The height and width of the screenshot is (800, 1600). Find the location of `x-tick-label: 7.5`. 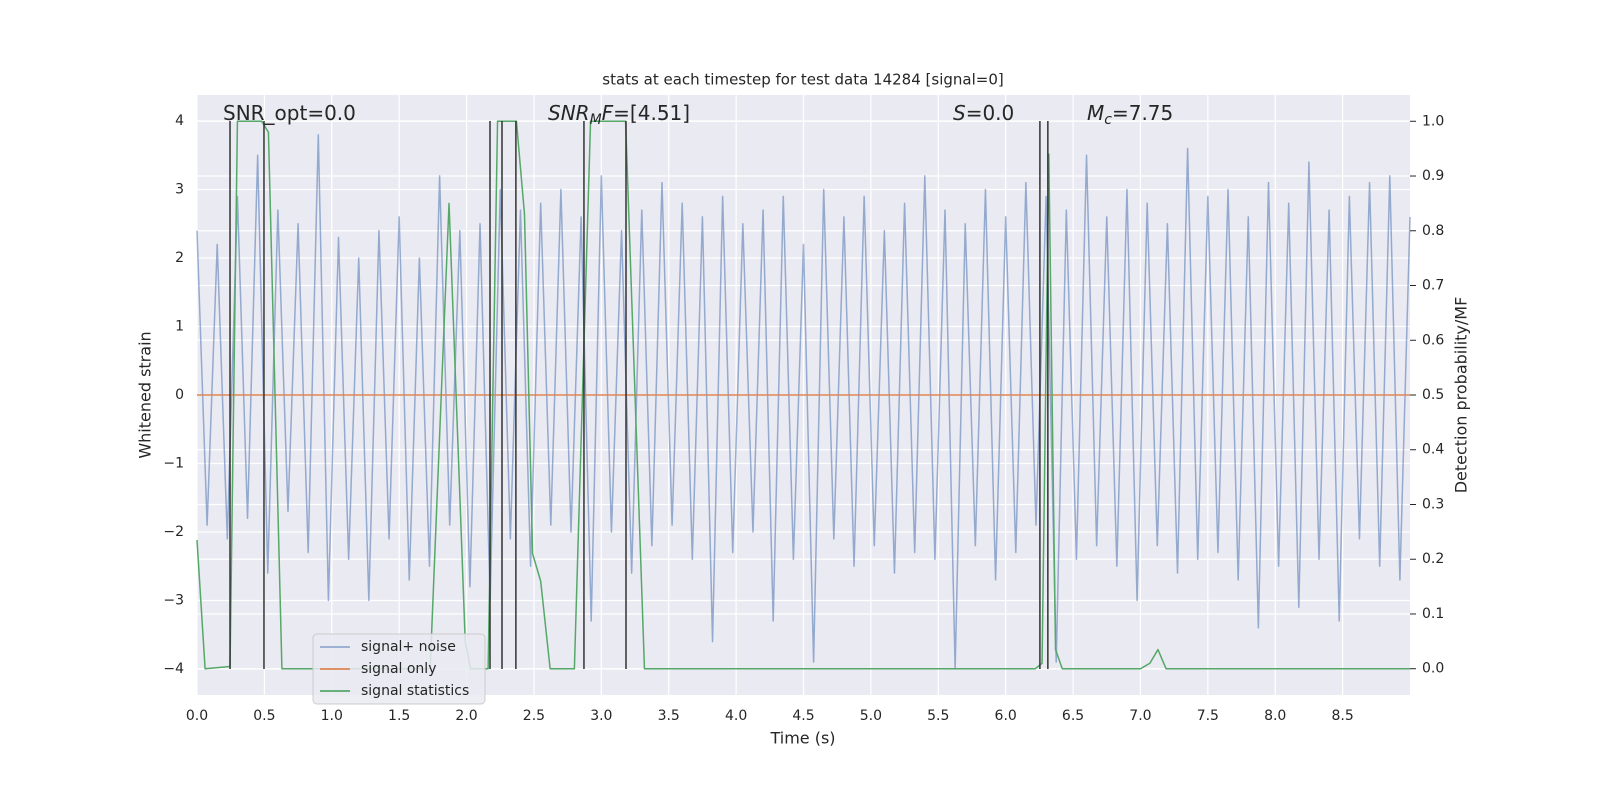

x-tick-label: 7.5 is located at coordinates (1208, 716).